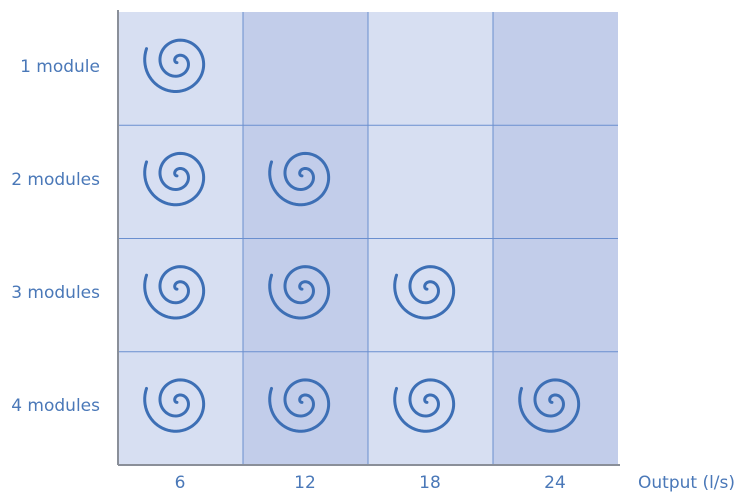  I want to click on column-label-12: 12, so click(305, 483).